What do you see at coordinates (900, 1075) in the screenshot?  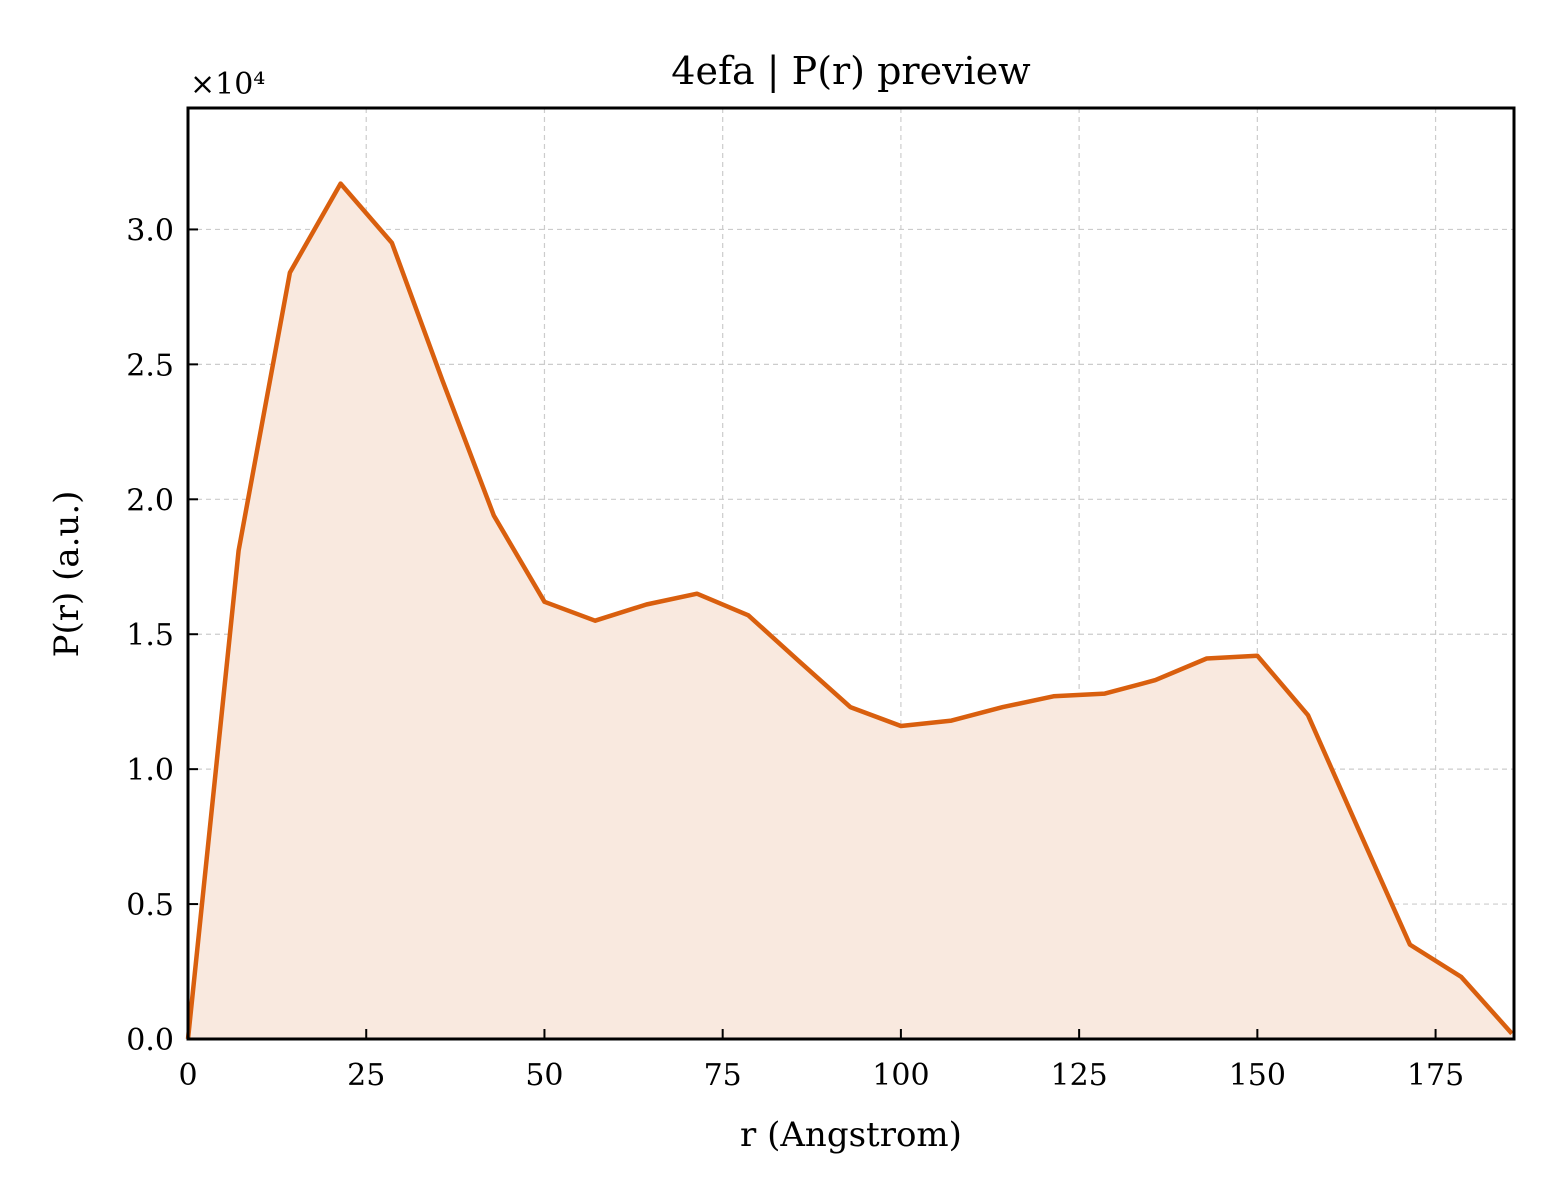 I see `x-tick-label: 100` at bounding box center [900, 1075].